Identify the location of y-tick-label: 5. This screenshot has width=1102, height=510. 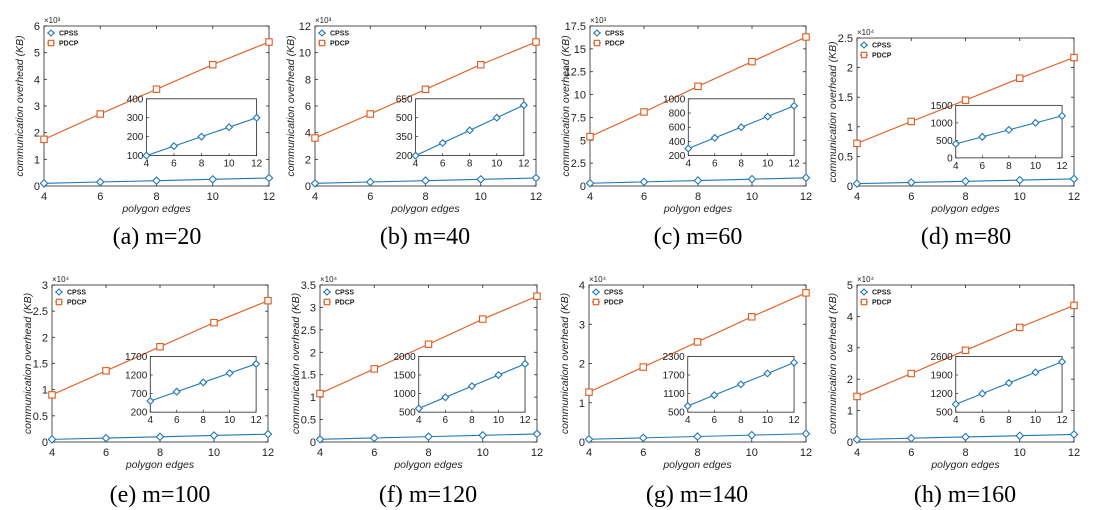
(37, 54).